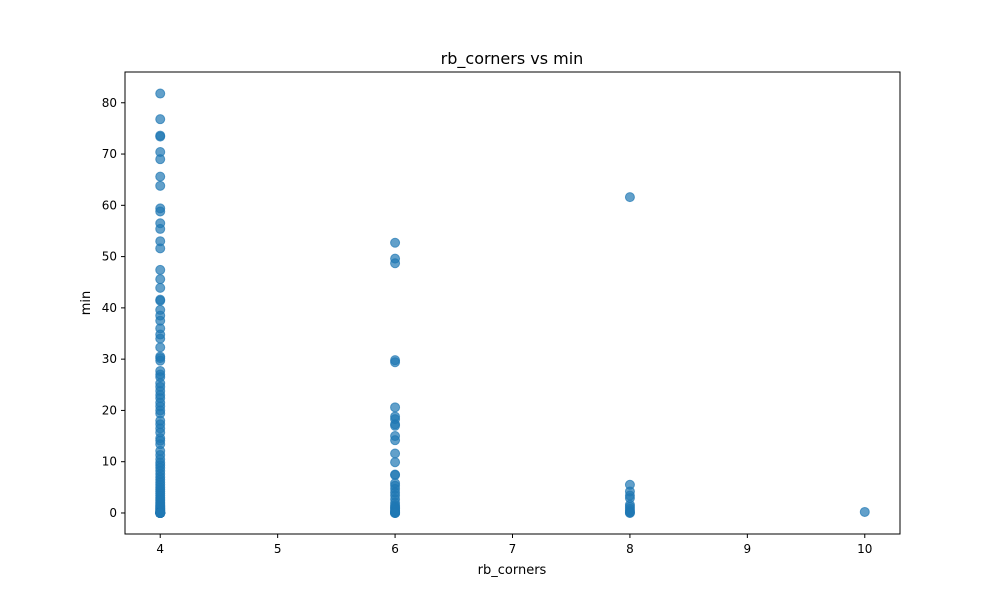  What do you see at coordinates (109, 308) in the screenshot?
I see `y-tick-label: 40` at bounding box center [109, 308].